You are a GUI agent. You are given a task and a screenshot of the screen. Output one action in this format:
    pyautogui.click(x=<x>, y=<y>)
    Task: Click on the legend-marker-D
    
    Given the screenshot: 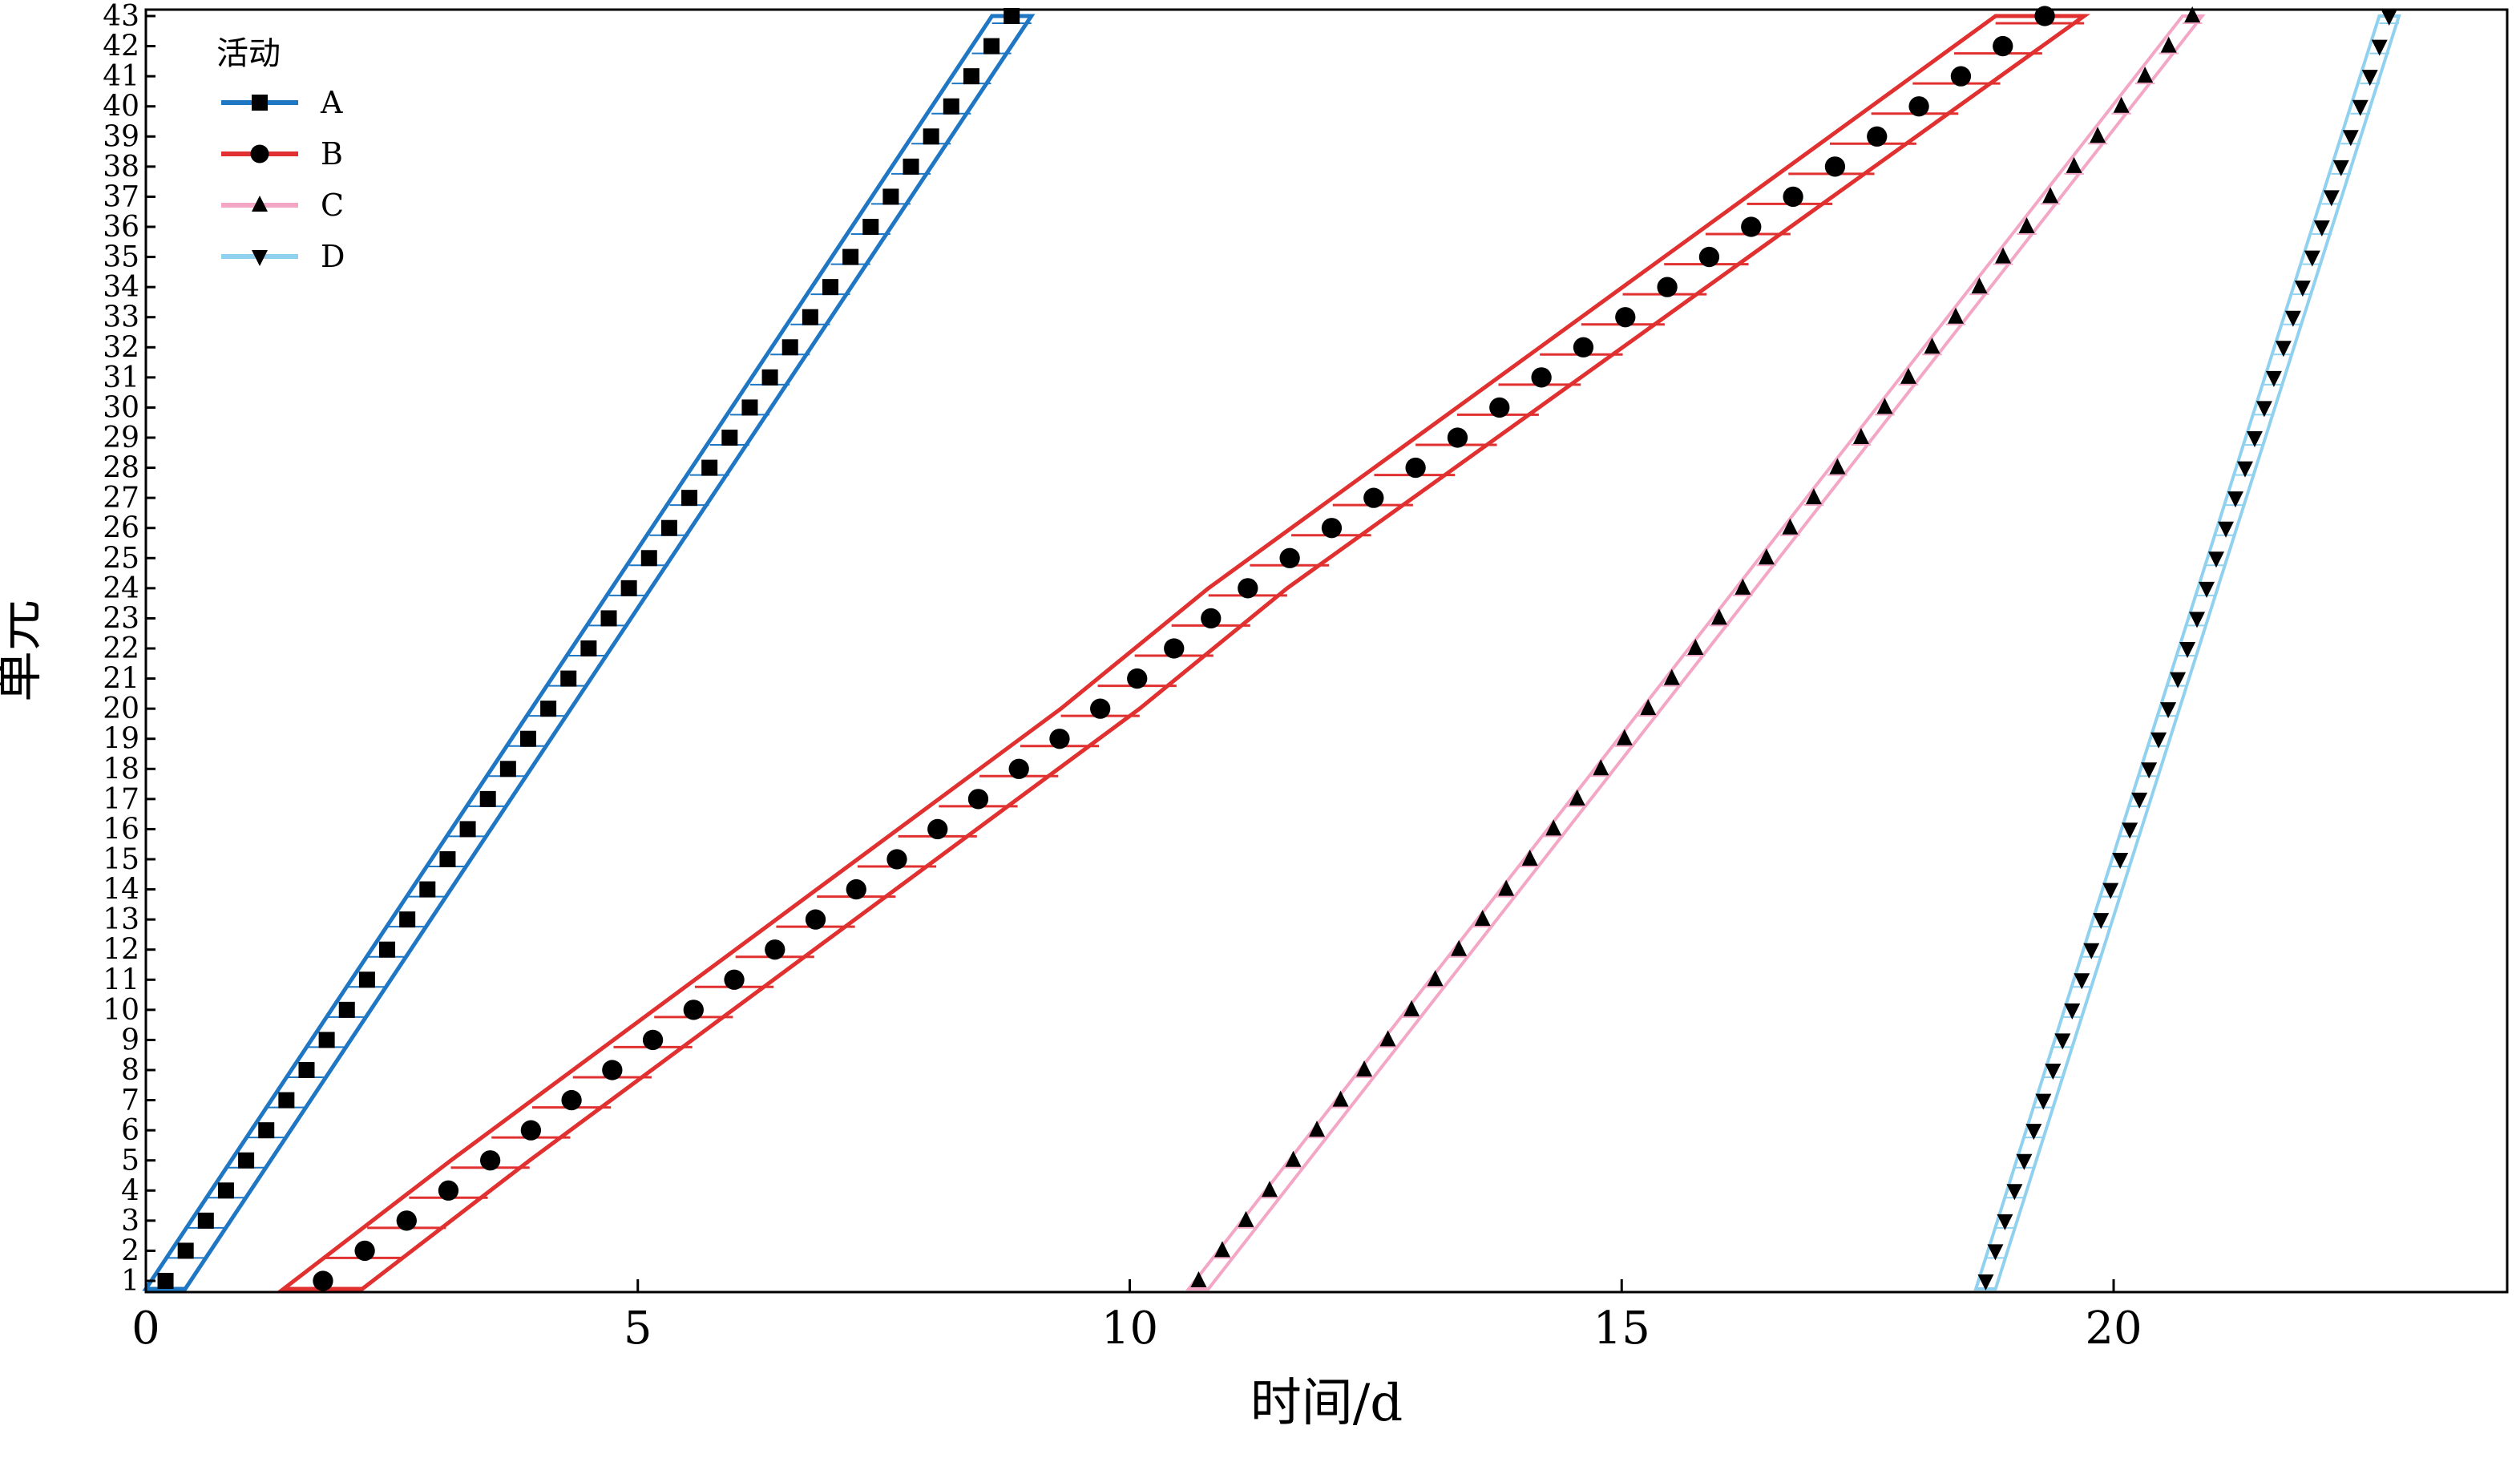 What is the action you would take?
    pyautogui.click(x=260, y=258)
    